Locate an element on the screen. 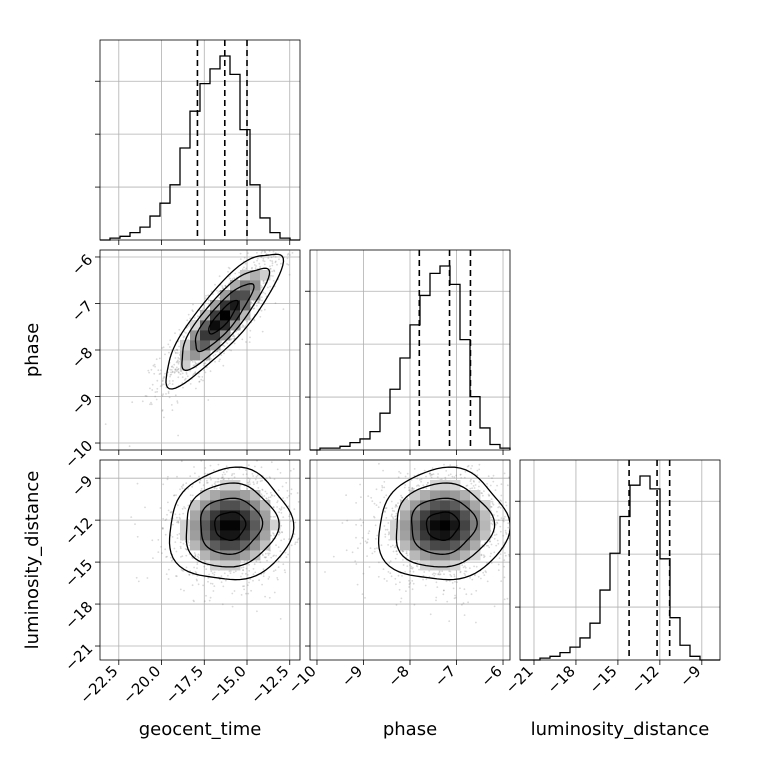  x-tick-label: −12 is located at coordinates (645, 679).